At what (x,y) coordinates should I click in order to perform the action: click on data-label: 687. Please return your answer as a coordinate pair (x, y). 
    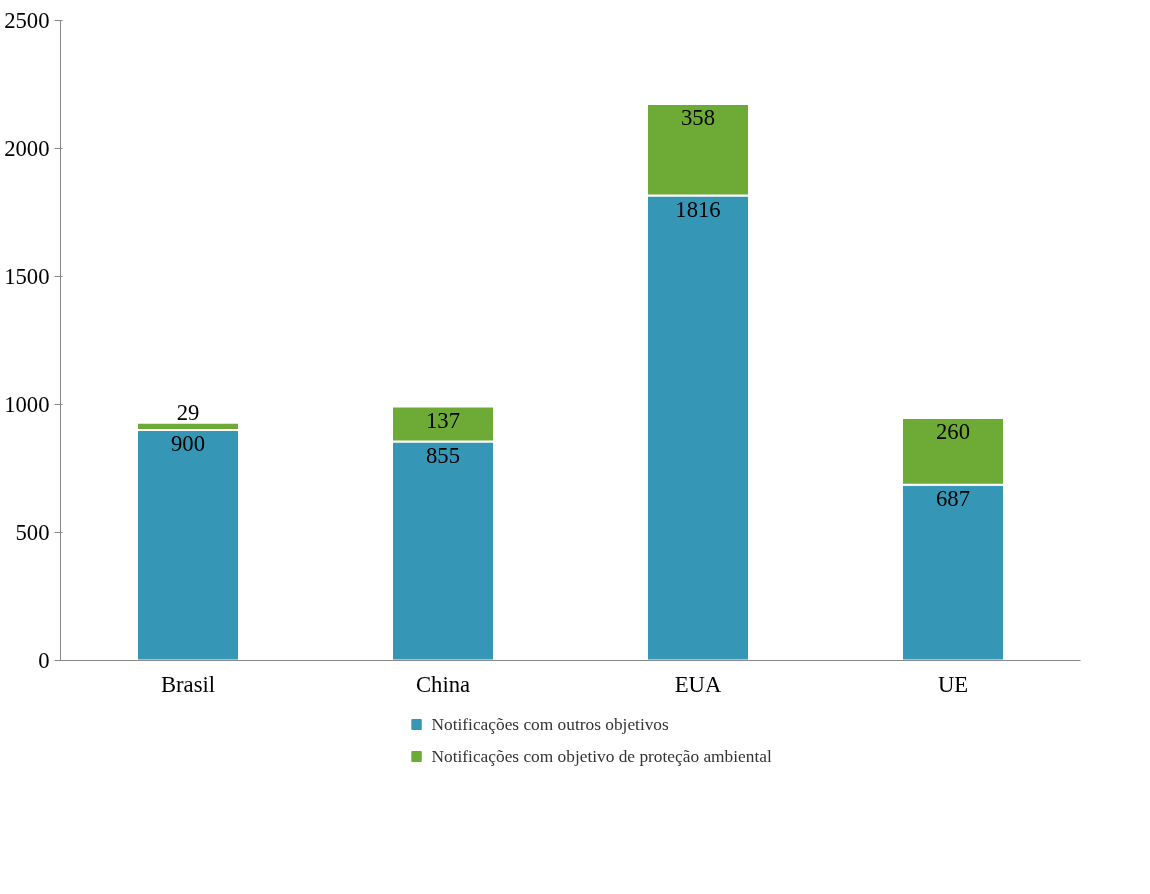
    Looking at the image, I should click on (953, 498).